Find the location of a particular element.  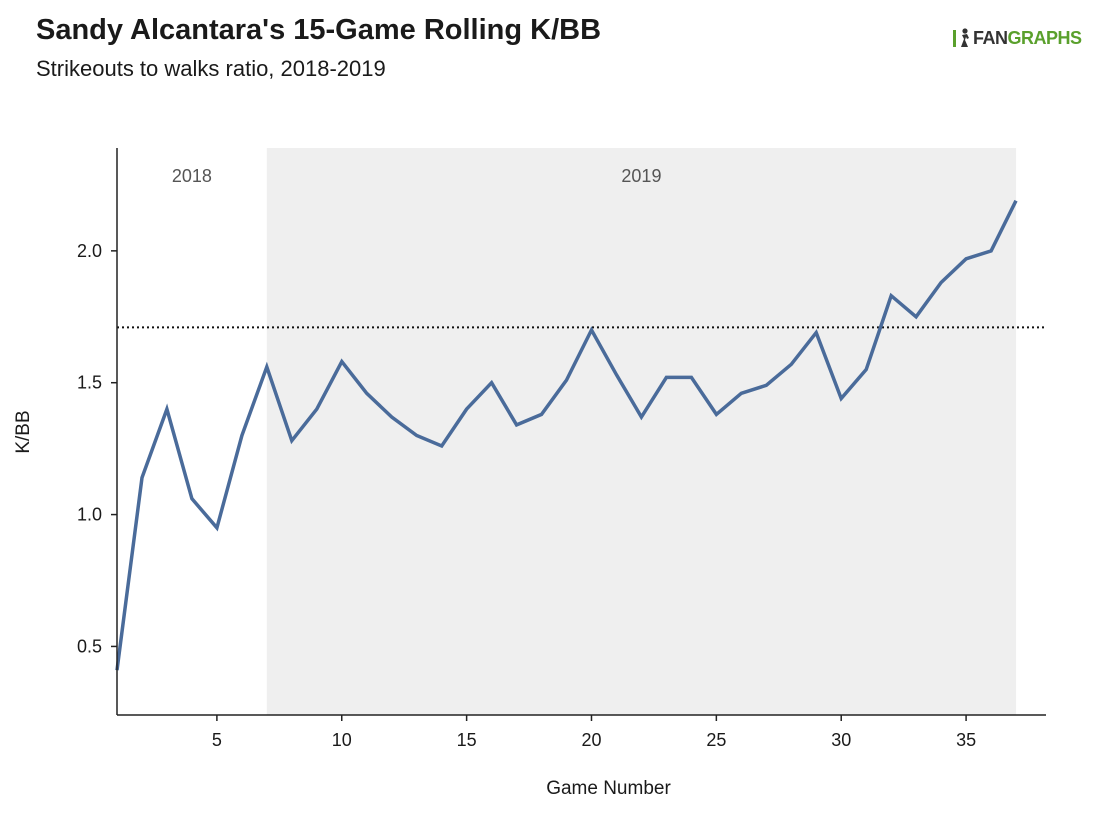

y-tick-label: 0.5 is located at coordinates (89, 646).